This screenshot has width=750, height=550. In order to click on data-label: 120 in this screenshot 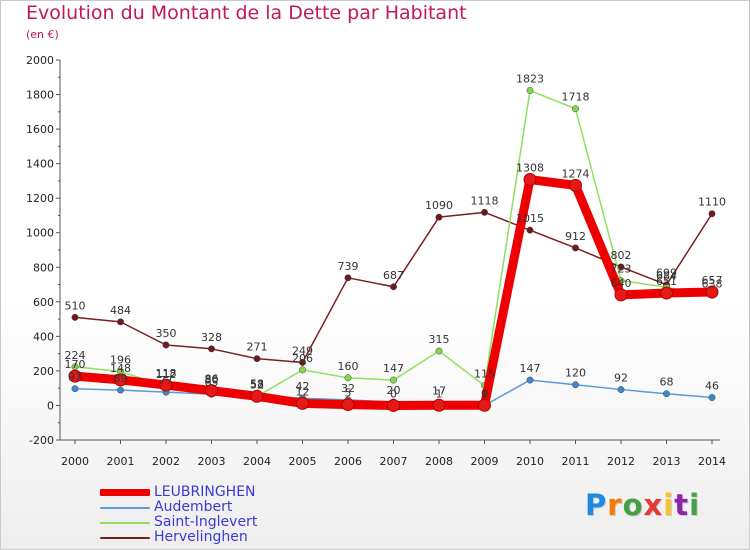, I will do `click(575, 373)`.